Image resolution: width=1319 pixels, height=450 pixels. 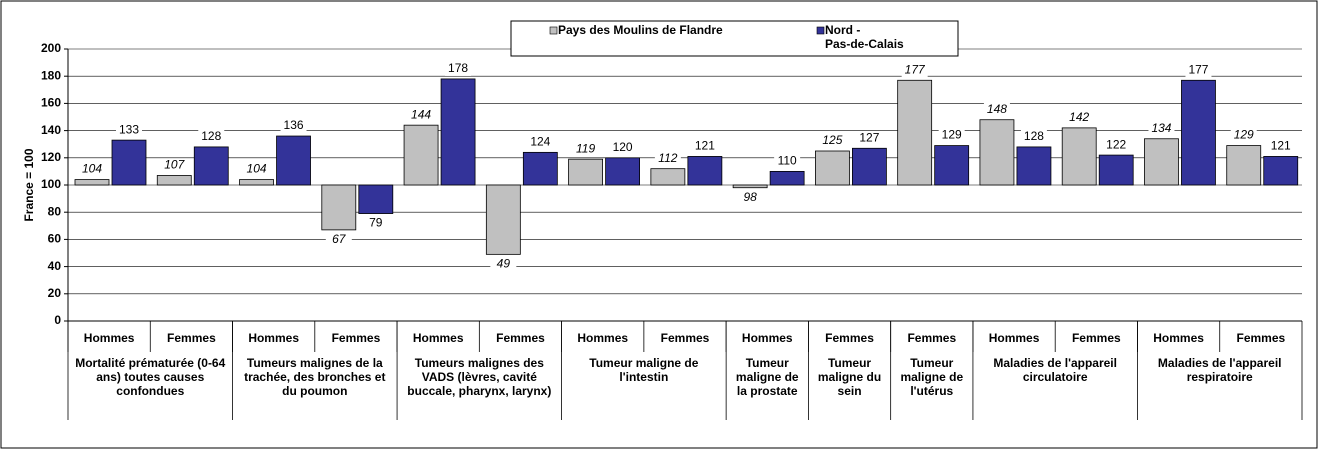 I want to click on value-label: 110, so click(x=787, y=161).